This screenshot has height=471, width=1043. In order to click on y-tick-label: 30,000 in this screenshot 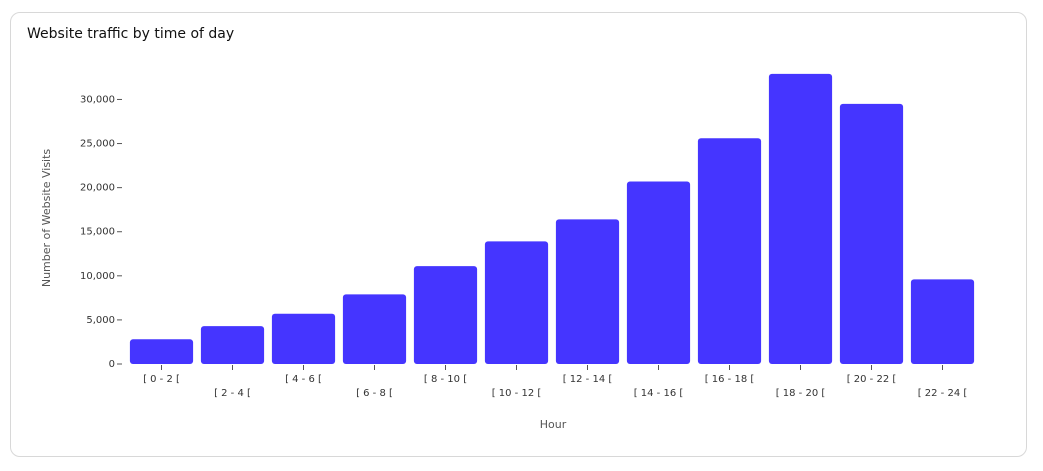, I will do `click(97, 99)`.